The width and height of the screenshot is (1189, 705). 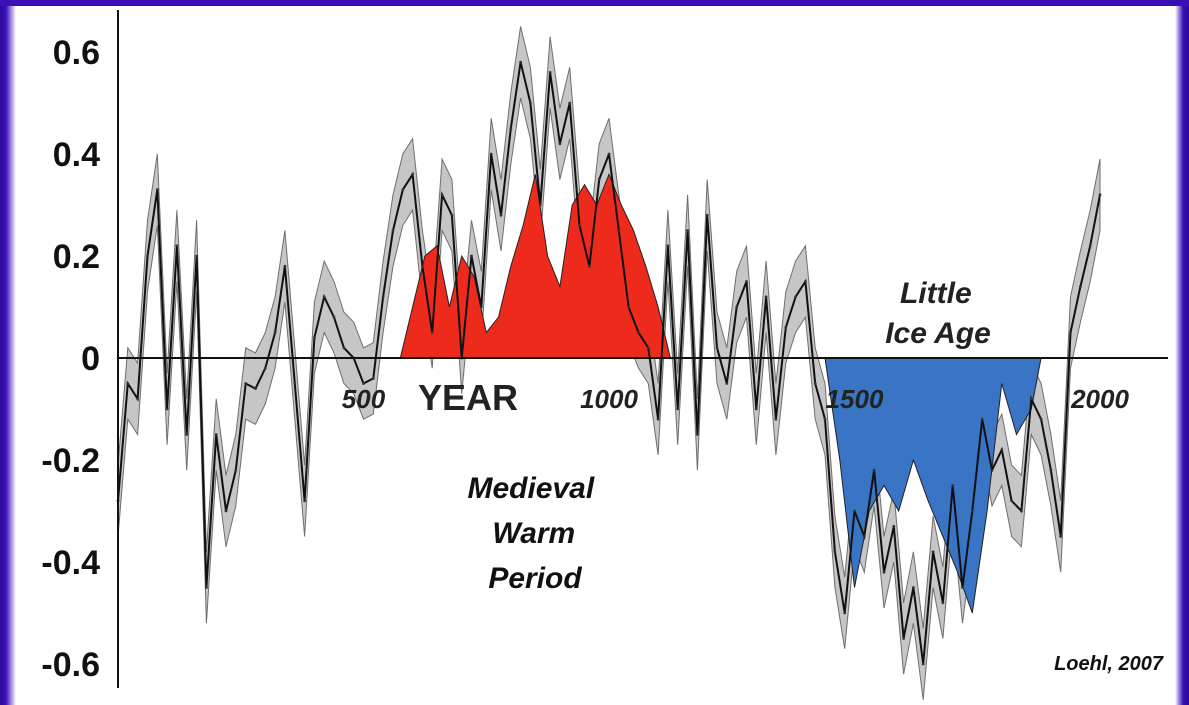 What do you see at coordinates (938, 313) in the screenshot?
I see `little-ice-age-label: Little Ice Age` at bounding box center [938, 313].